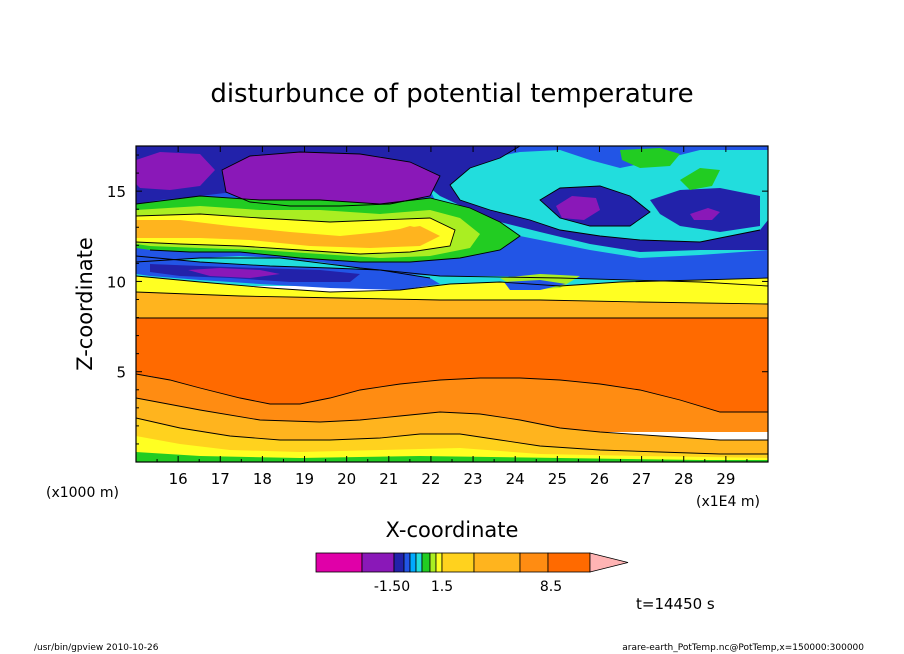 This screenshot has height=654, width=904. Describe the element at coordinates (116, 192) in the screenshot. I see `y-tick-label: 15` at that location.